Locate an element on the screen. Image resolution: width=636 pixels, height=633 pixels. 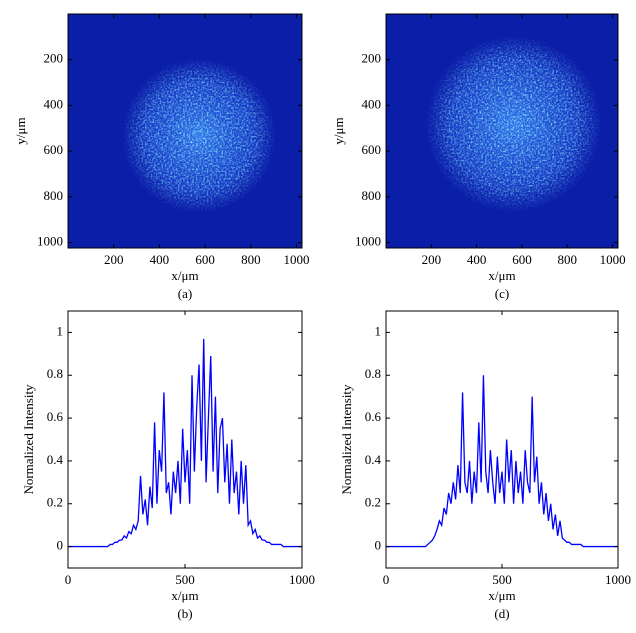
caption: (a) is located at coordinates (185, 293).